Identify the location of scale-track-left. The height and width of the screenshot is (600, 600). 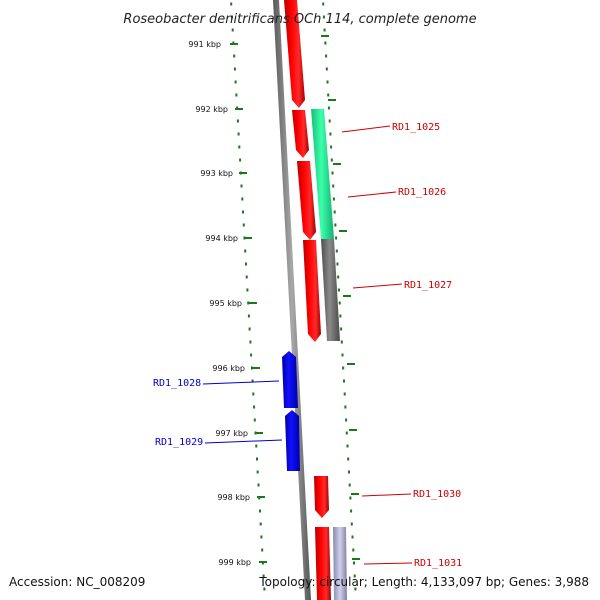
(248, 296).